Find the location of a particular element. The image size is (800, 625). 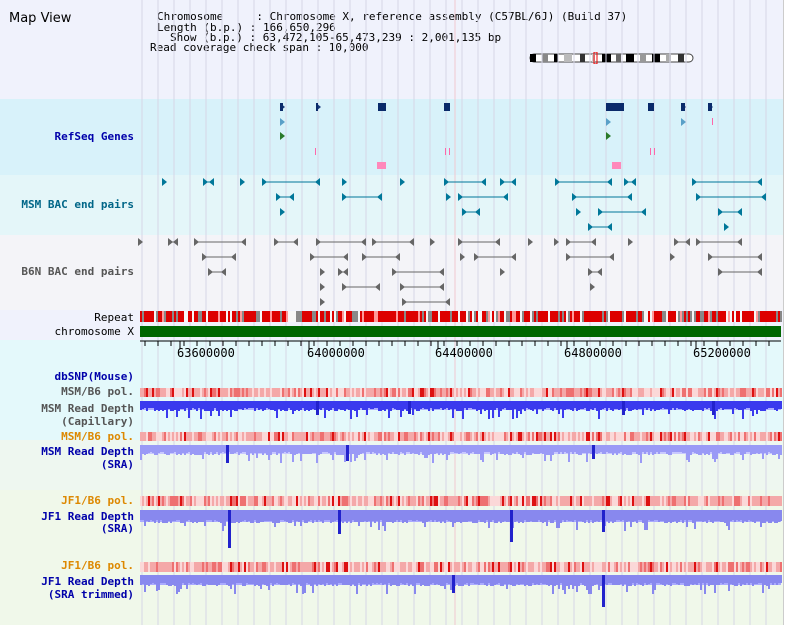

jf1-read-depth-trimmed-label: JF1 Read Depth is located at coordinates (87, 581).